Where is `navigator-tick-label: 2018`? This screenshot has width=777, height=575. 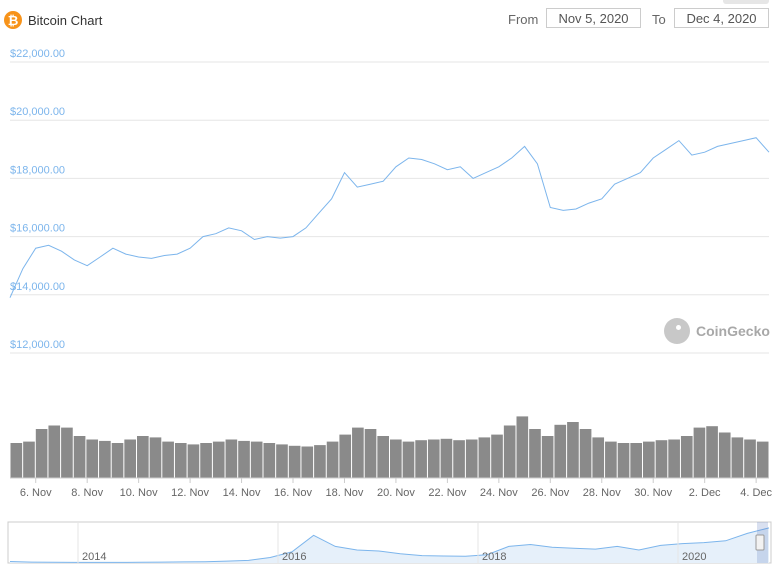 navigator-tick-label: 2018 is located at coordinates (494, 557).